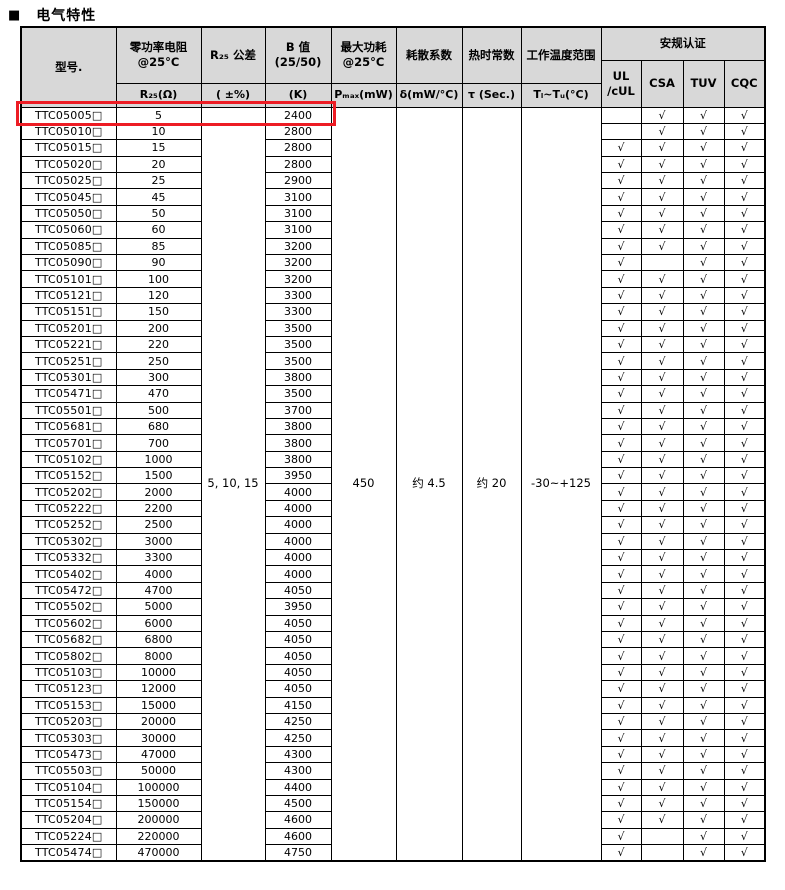  What do you see at coordinates (393, 263) in the screenshot?
I see `table-row: TTC05090□ 90 3200 √ √ √` at bounding box center [393, 263].